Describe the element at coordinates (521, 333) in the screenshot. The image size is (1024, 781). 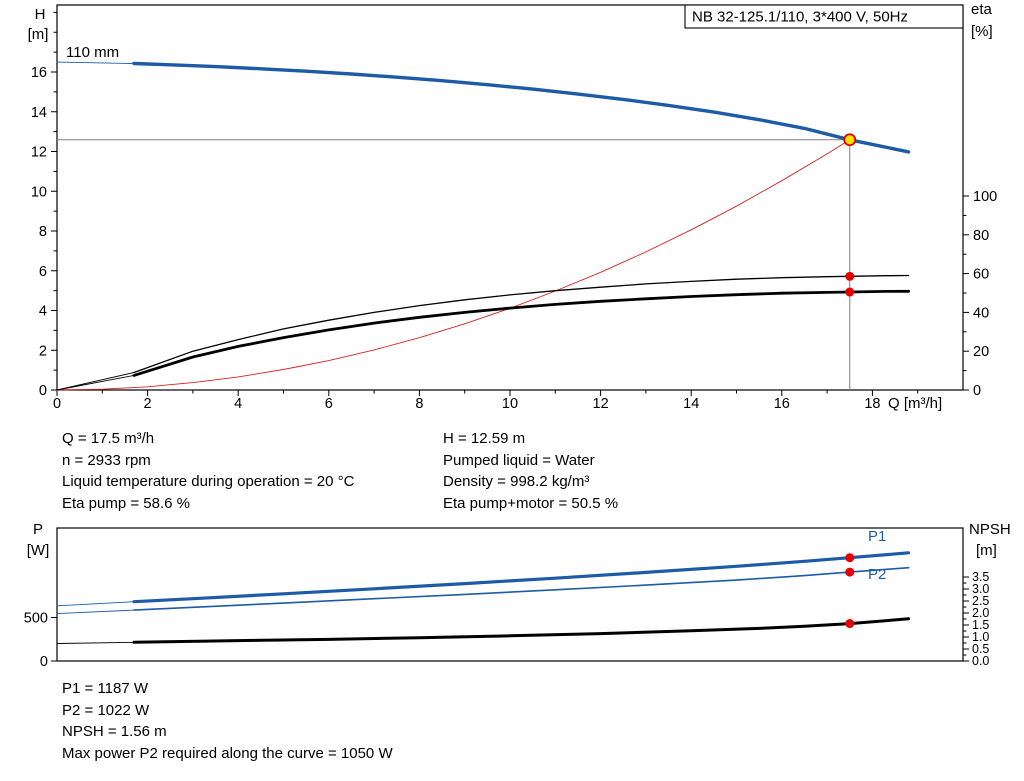
I see `eta-pump-motor-curve` at that location.